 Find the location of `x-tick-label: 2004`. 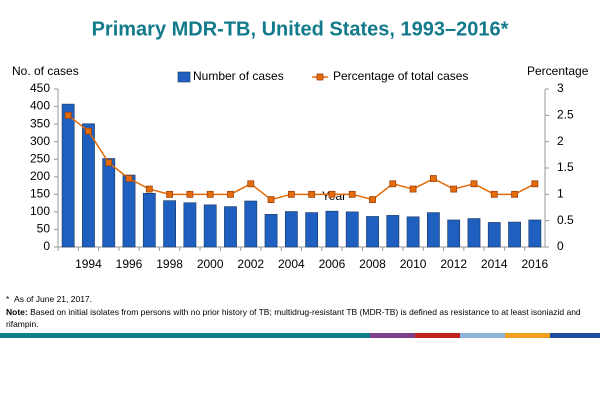

x-tick-label: 2004 is located at coordinates (291, 264).